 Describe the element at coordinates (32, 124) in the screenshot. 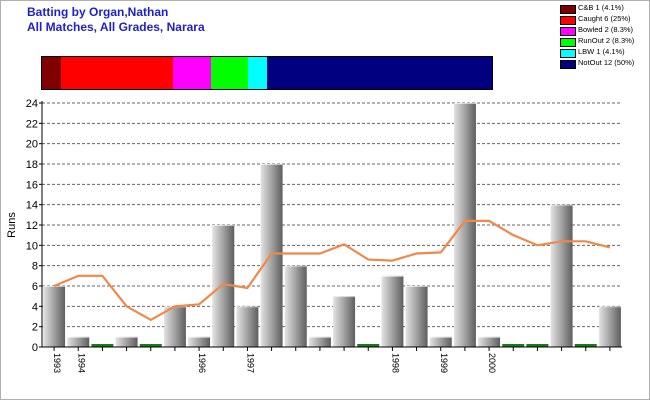

I see `y-tick-label: 22` at that location.